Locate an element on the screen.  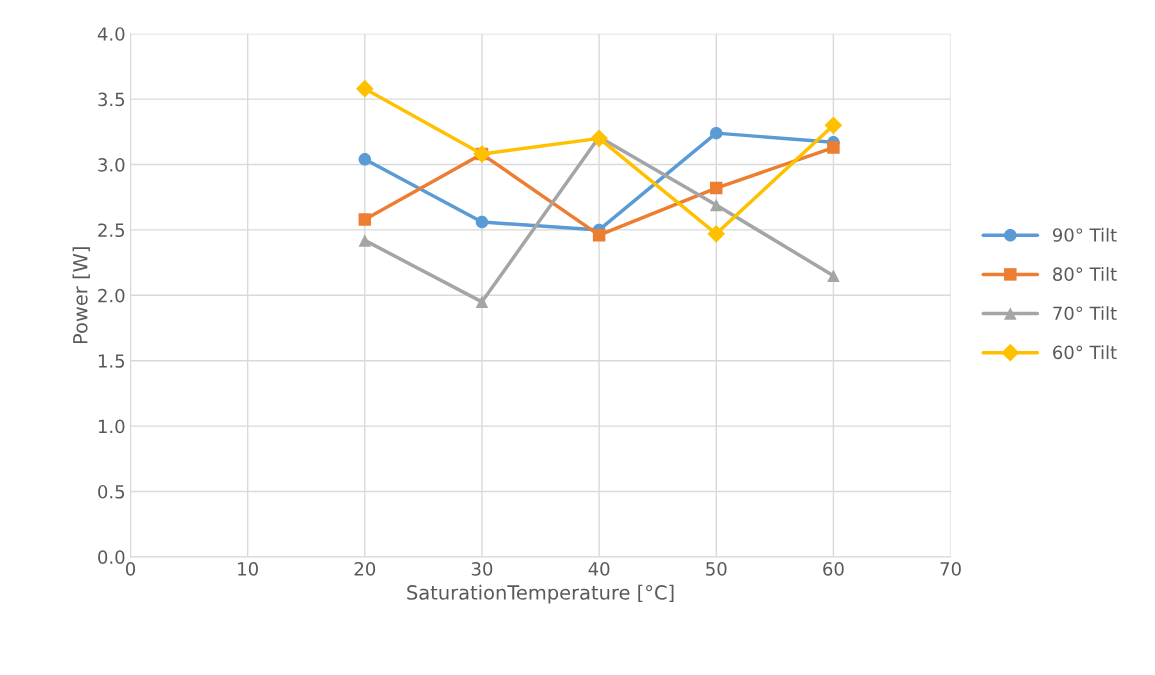
y-tick-label: 1.5 is located at coordinates (111, 361).